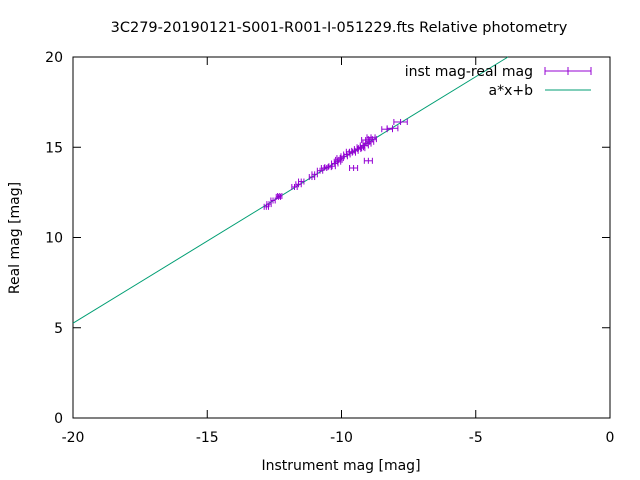 The width and height of the screenshot is (640, 480). Describe the element at coordinates (610, 438) in the screenshot. I see `x-tick-label: 0` at that location.